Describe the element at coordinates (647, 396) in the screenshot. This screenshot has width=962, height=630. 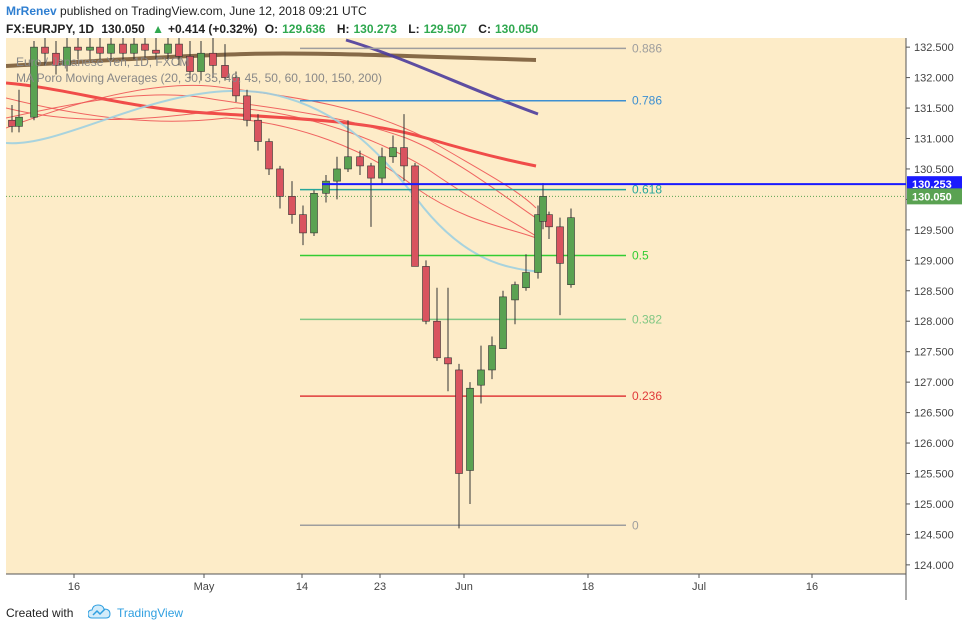
I see `fib-level-label: 0.236` at that location.